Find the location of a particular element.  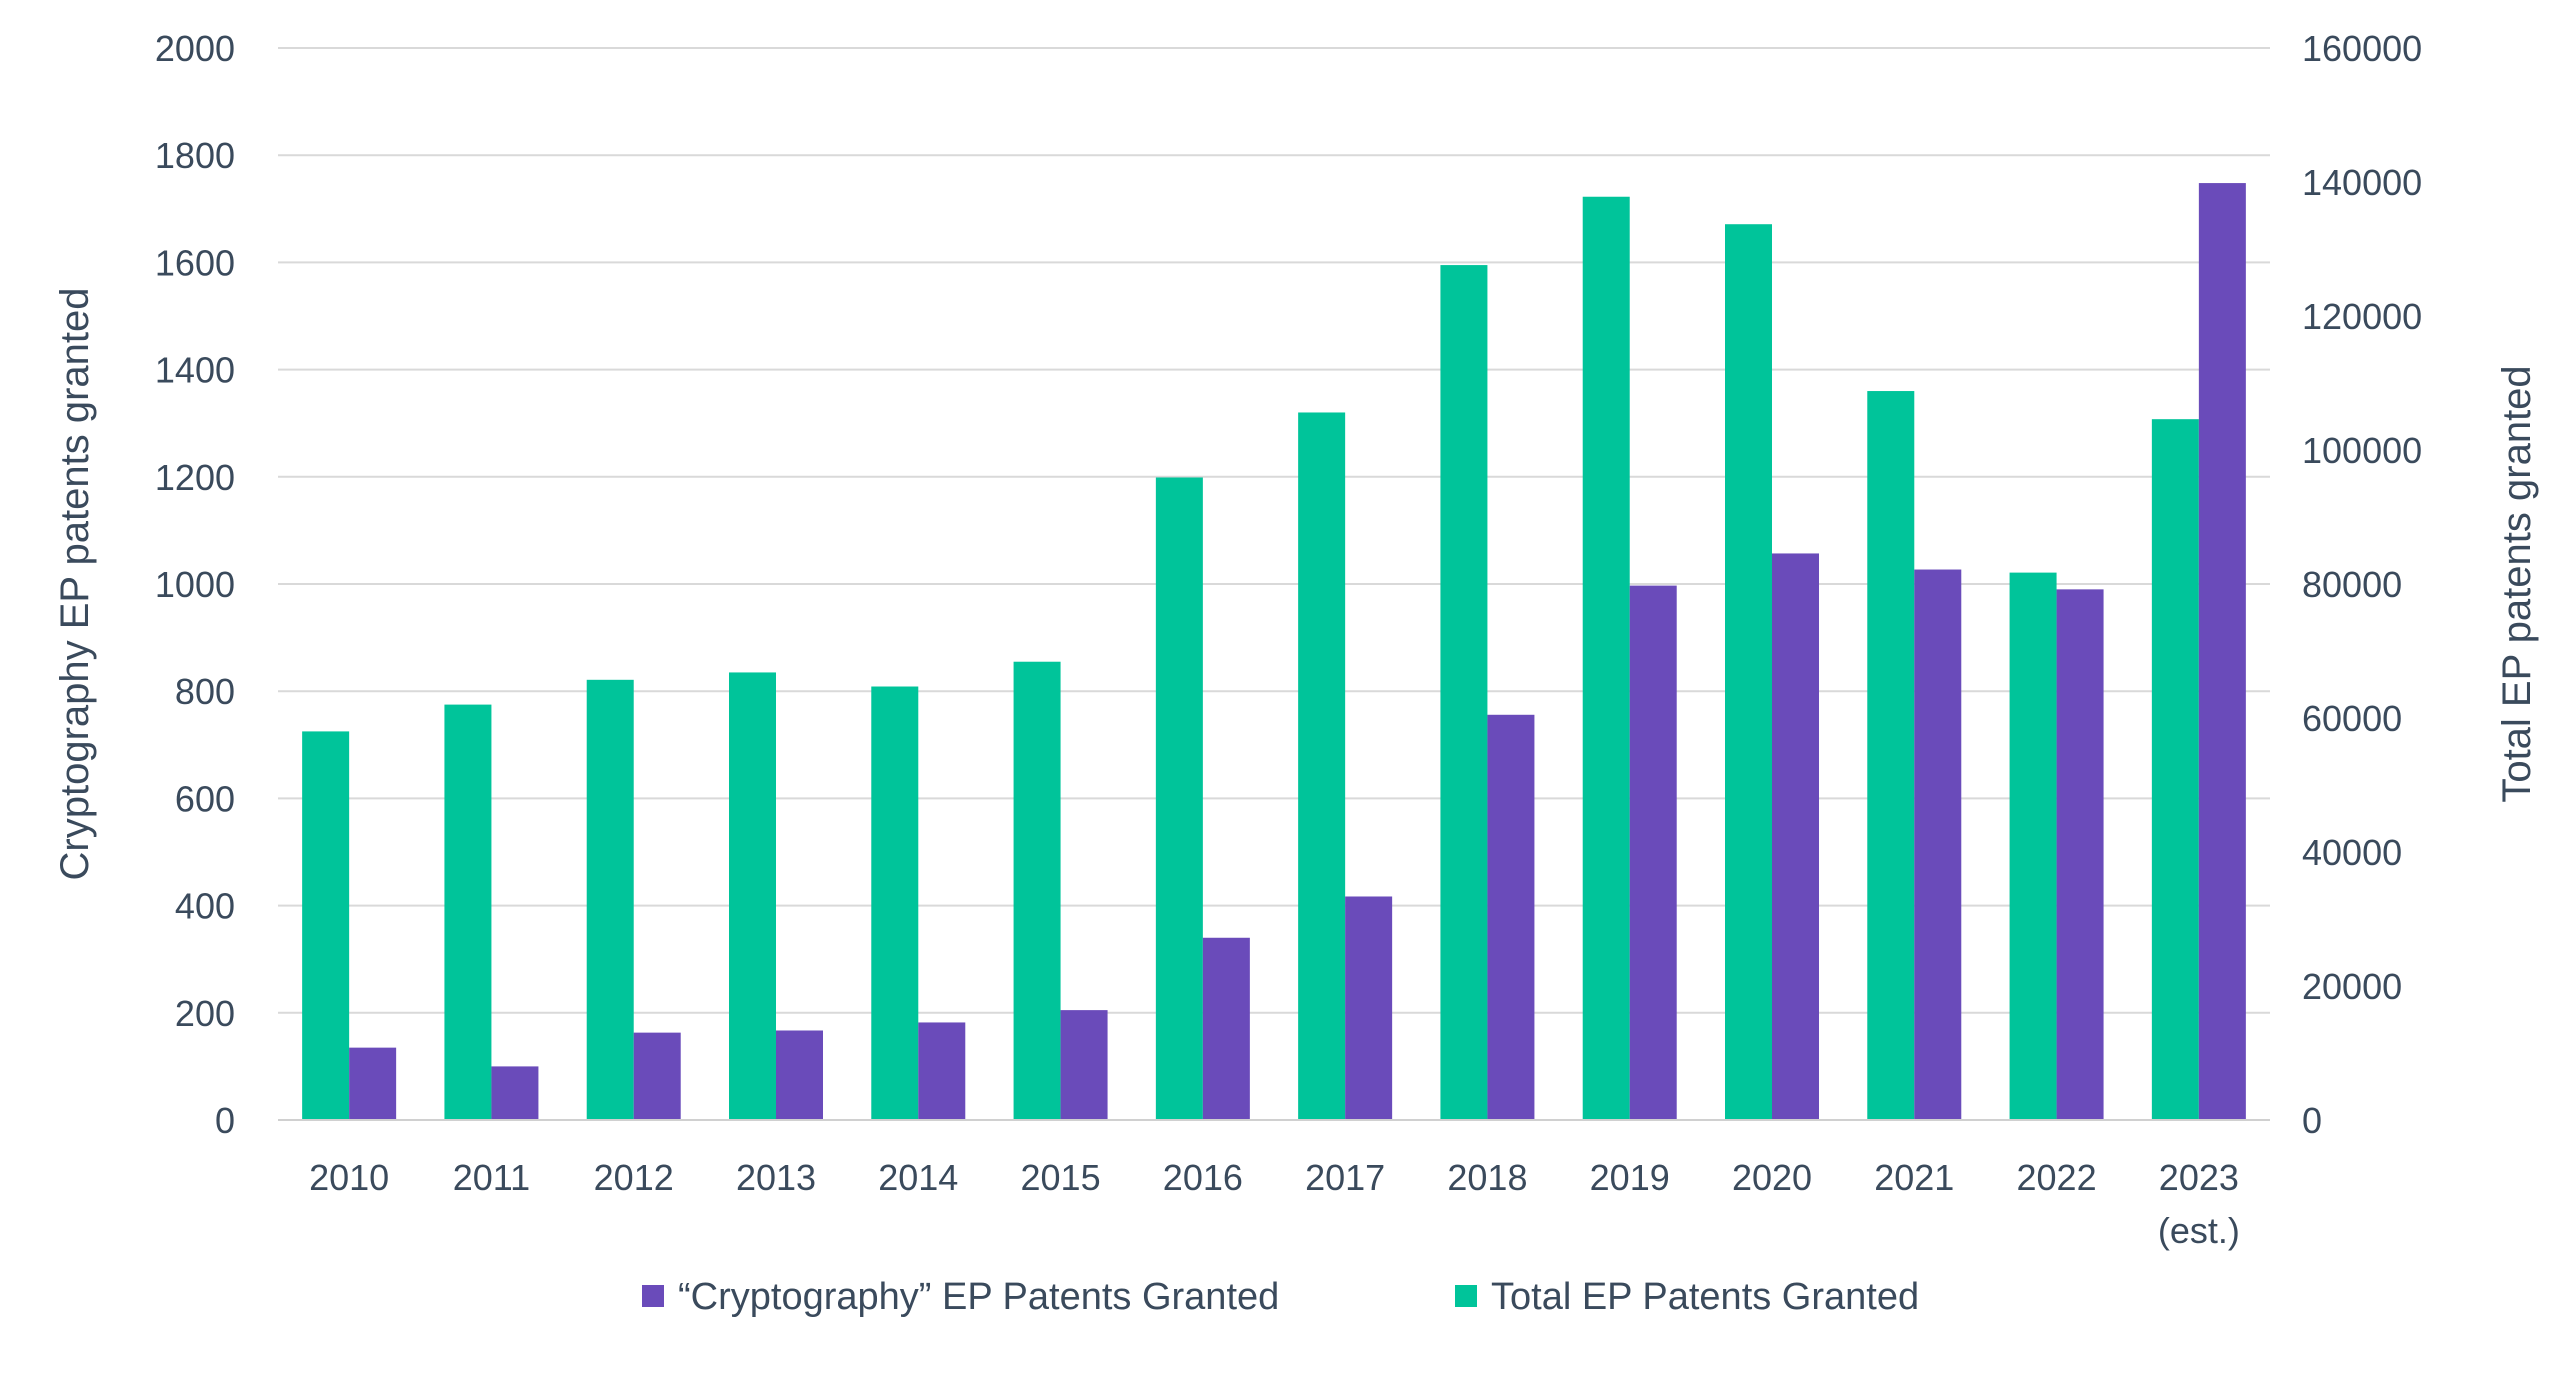

x-tick-label-2014: 2014 is located at coordinates (918, 1177).